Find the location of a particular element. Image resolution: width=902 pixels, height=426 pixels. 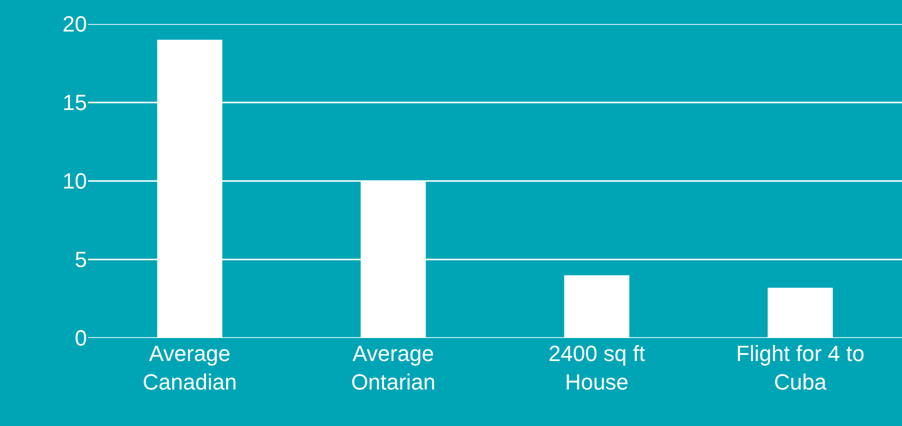

y-tick-label: 15 is located at coordinates (74, 103).